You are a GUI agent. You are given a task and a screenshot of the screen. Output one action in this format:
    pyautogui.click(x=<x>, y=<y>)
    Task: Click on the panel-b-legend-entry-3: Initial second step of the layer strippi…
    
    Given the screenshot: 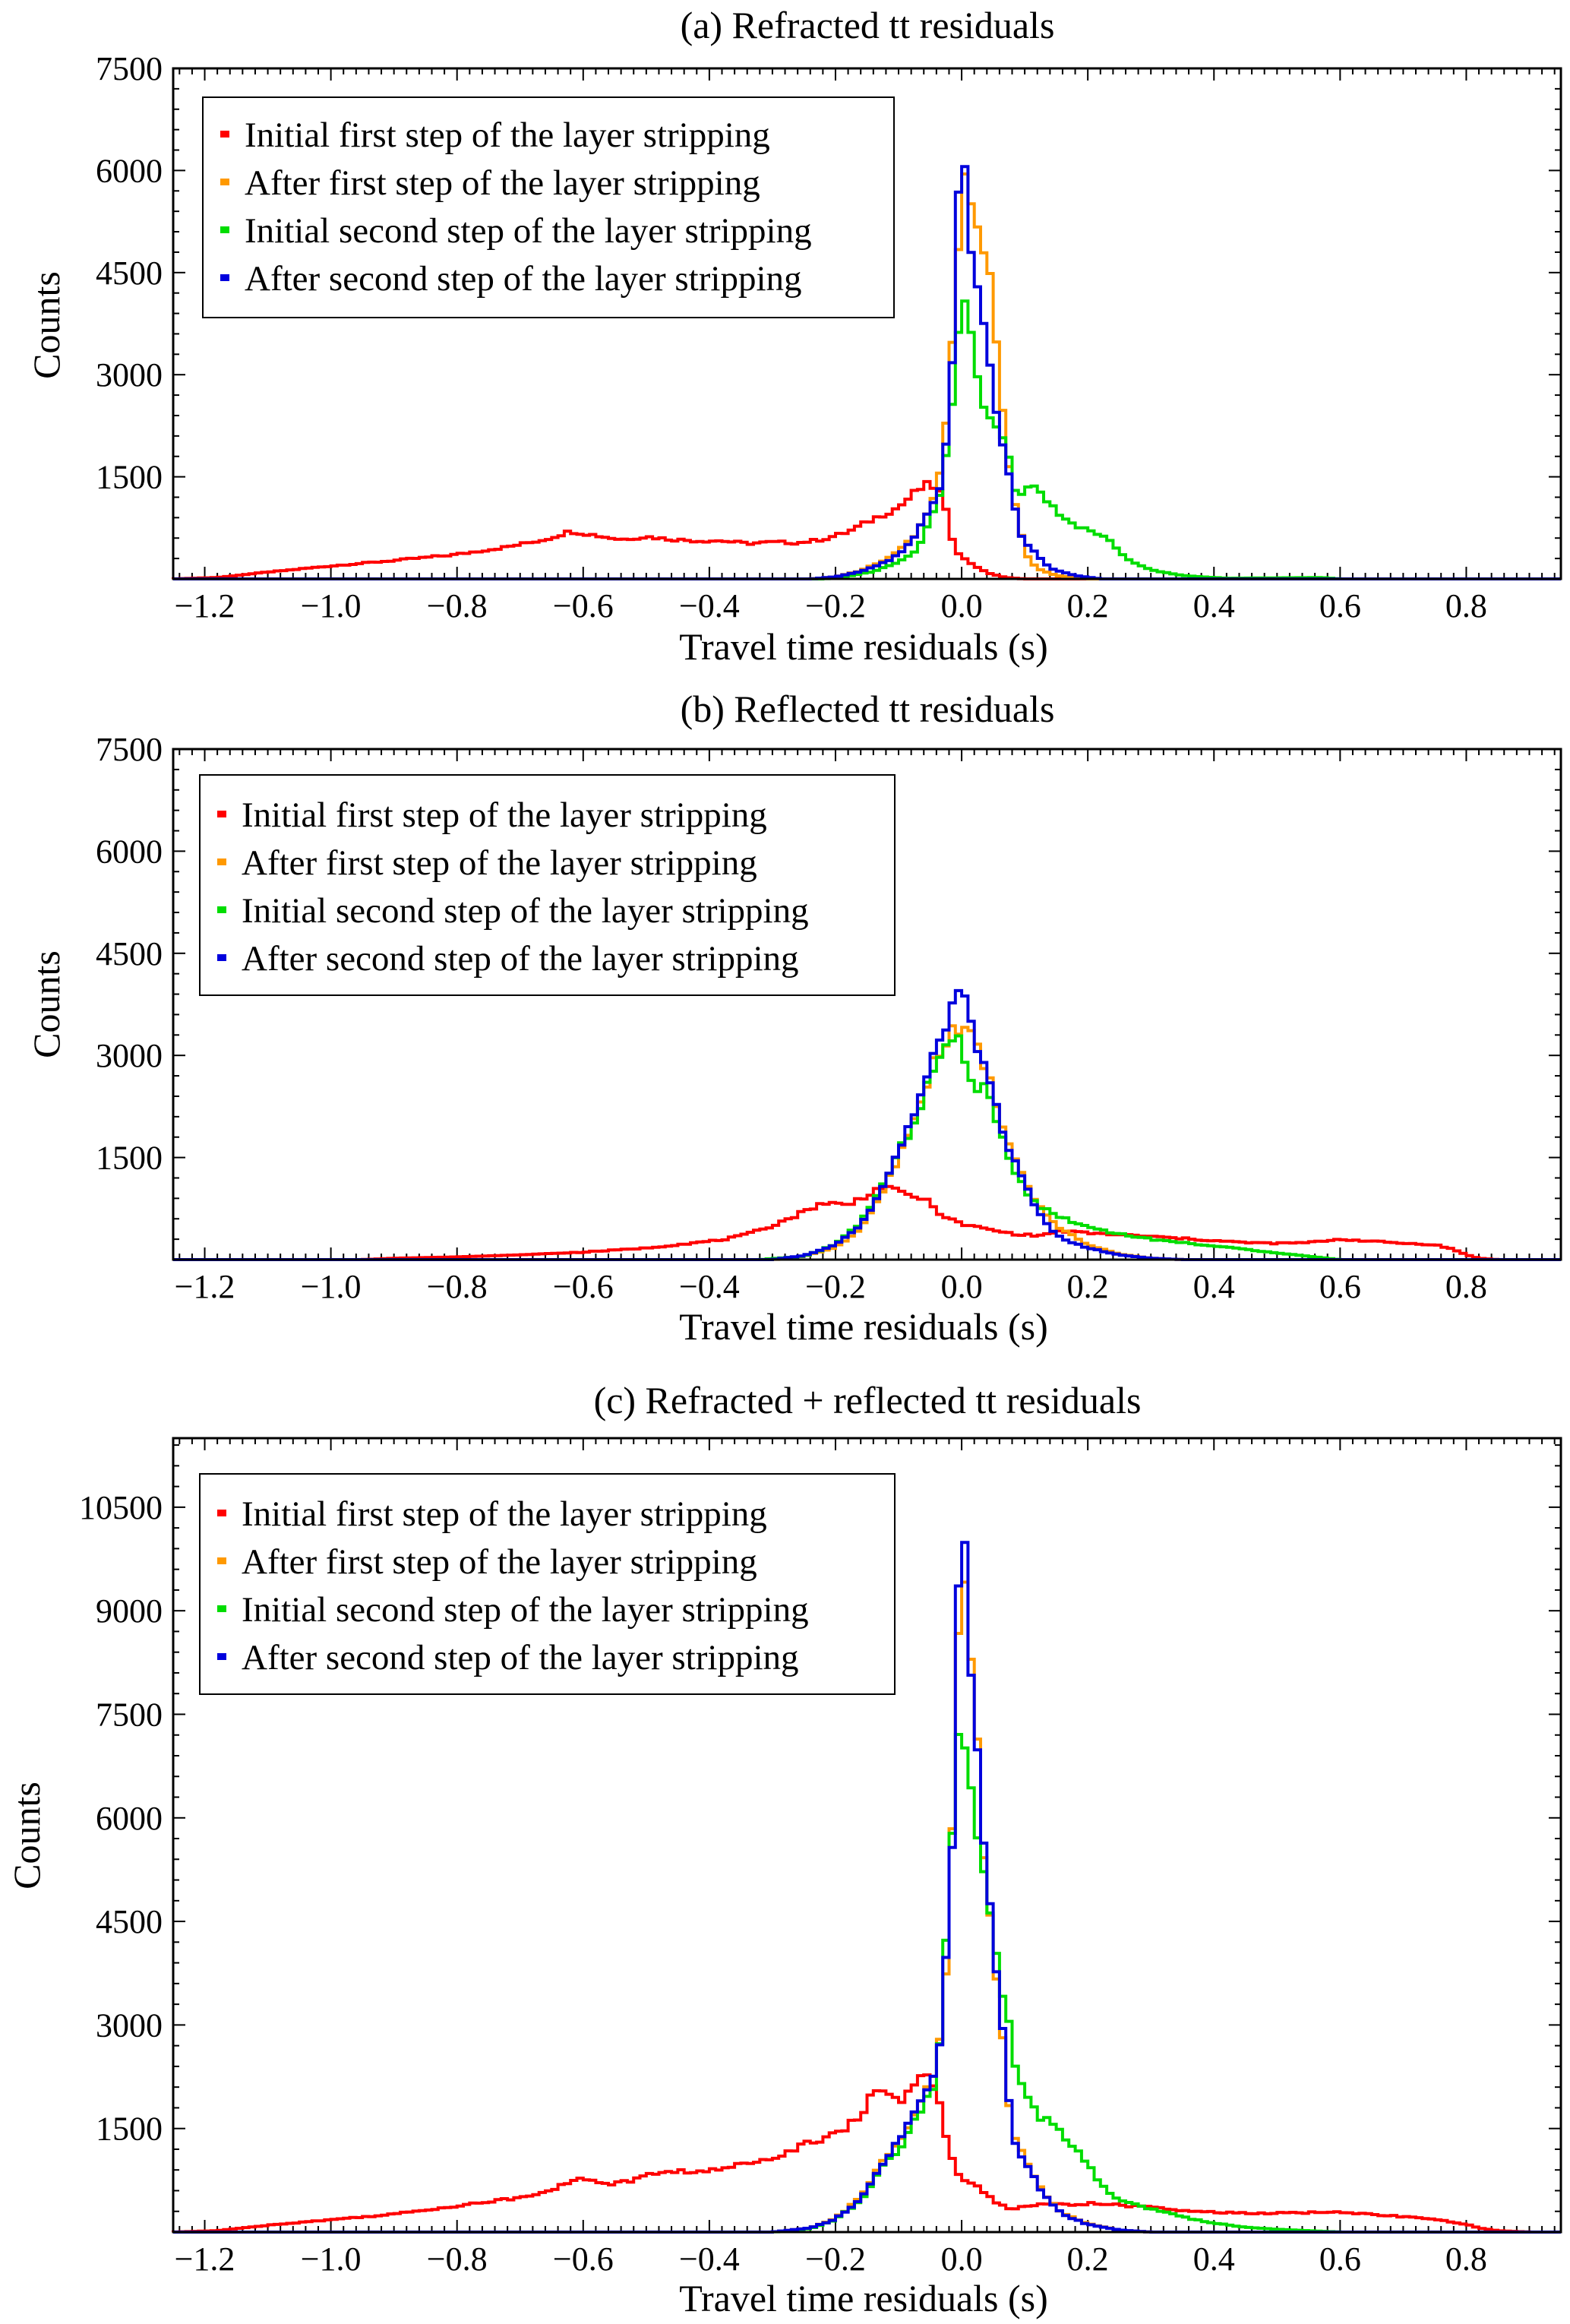 What is the action you would take?
    pyautogui.click(x=525, y=911)
    